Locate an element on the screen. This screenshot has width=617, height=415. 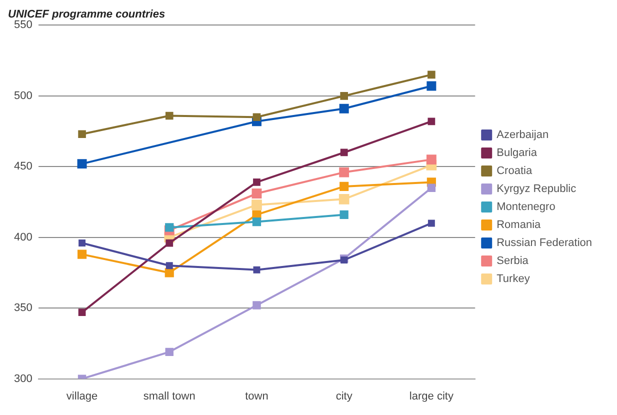
legend-label: Russian Federation is located at coordinates (544, 243).